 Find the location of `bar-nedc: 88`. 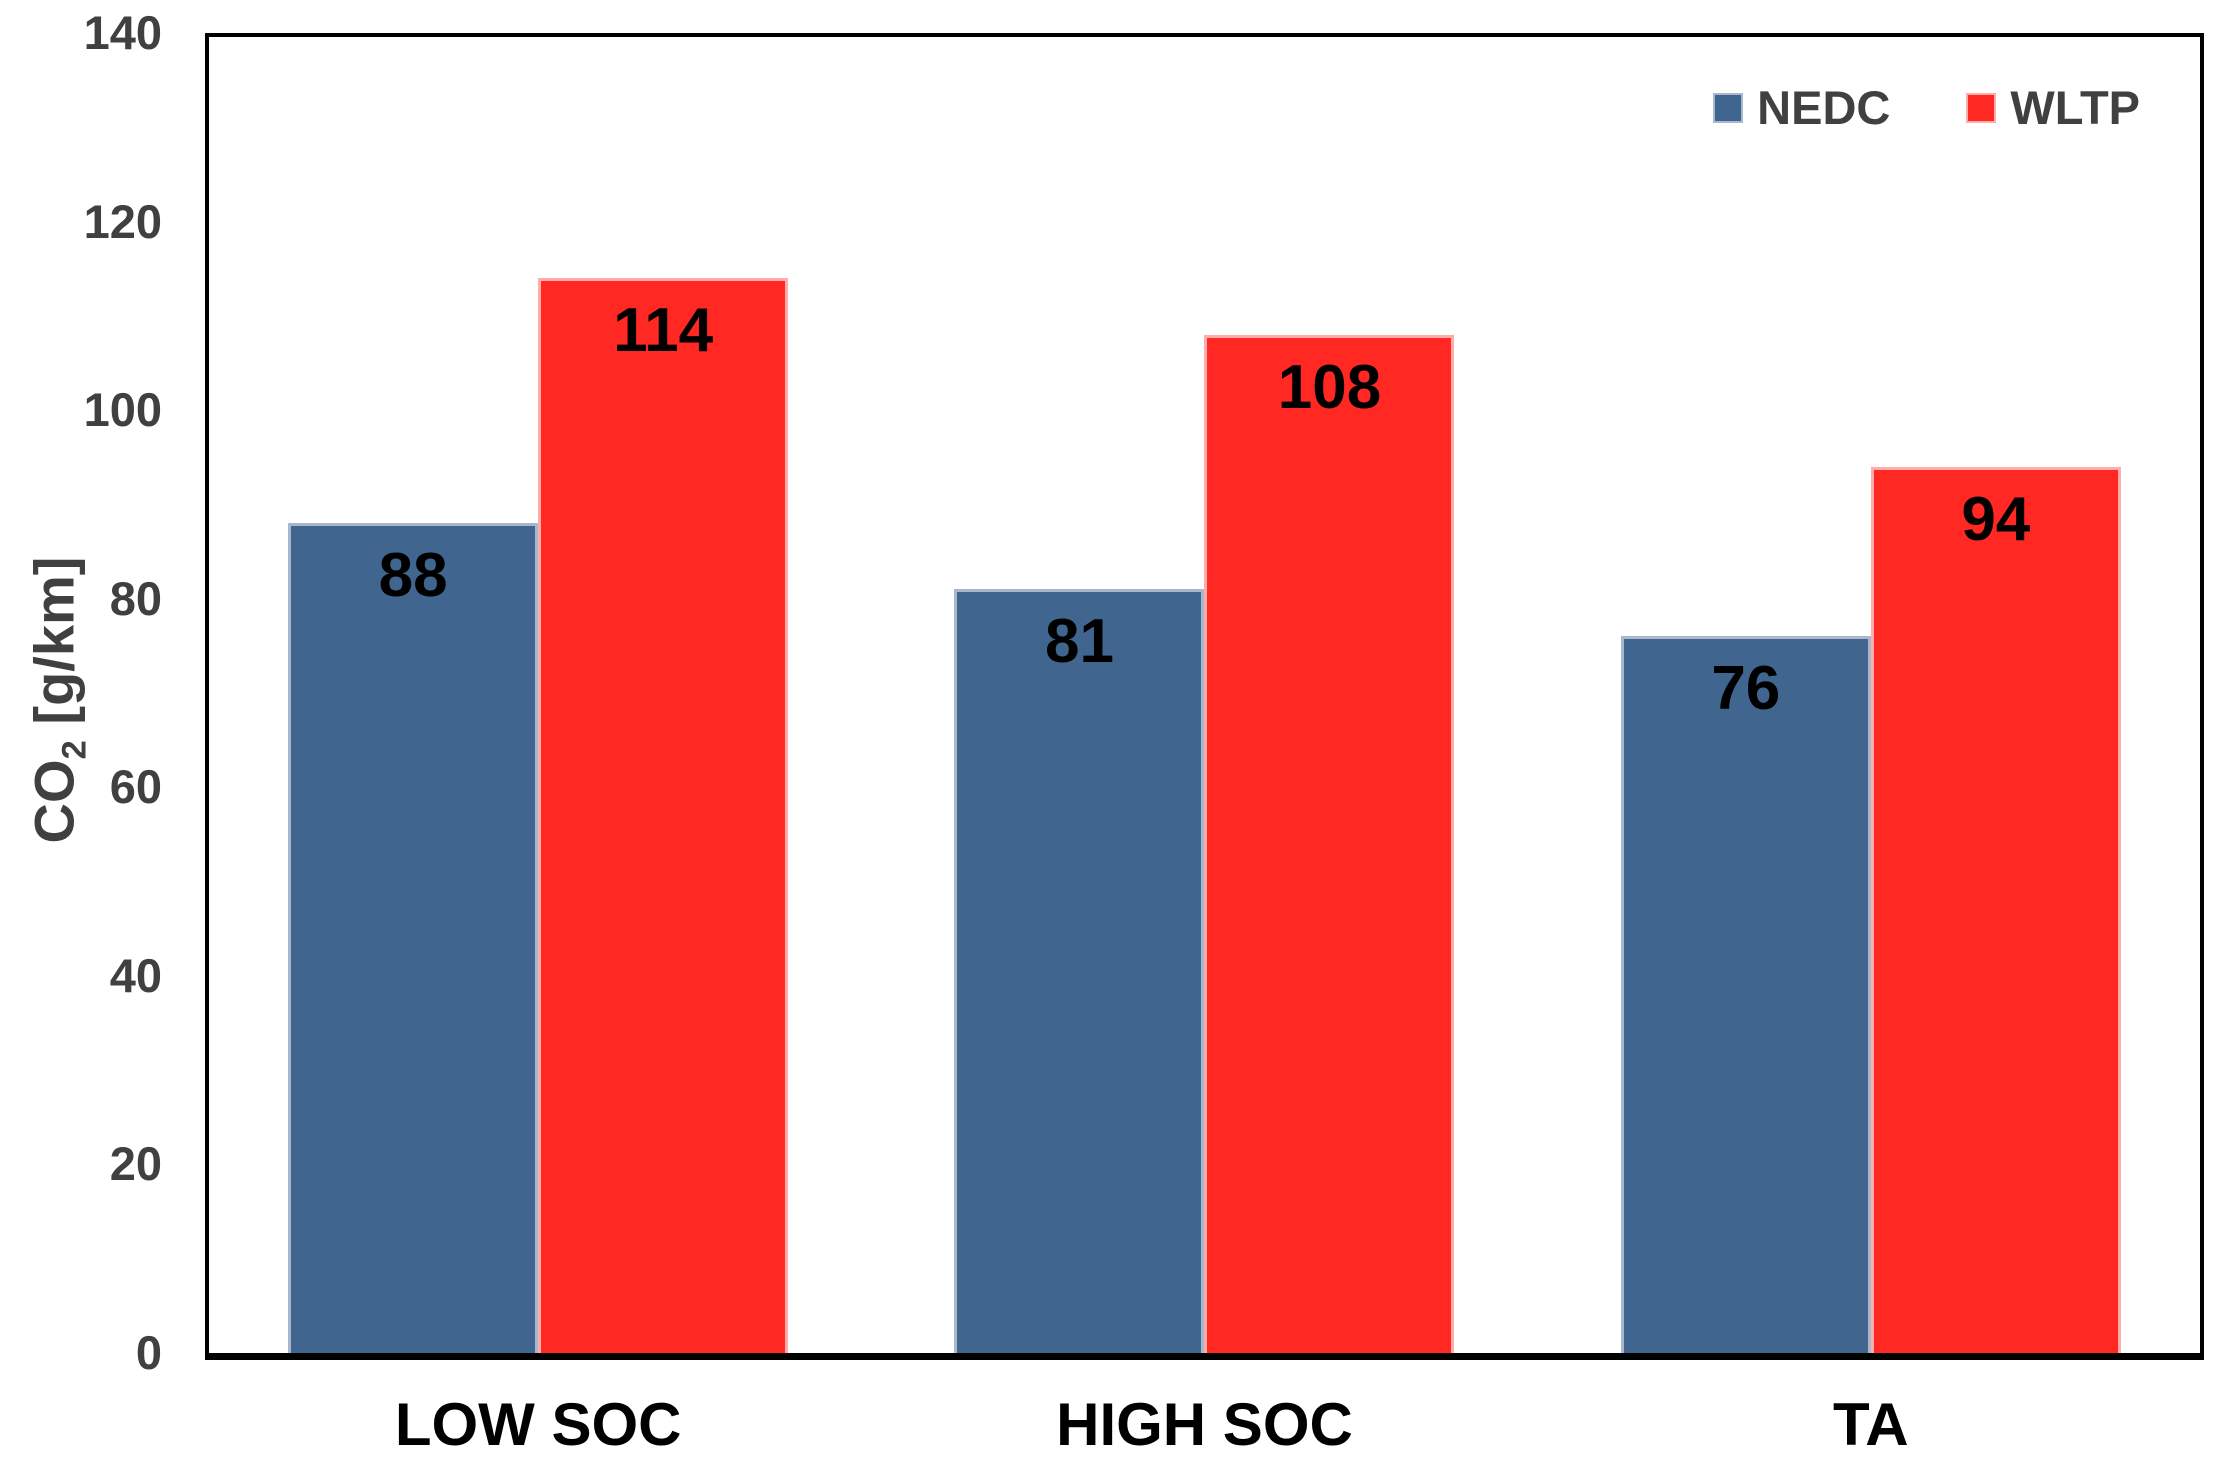

bar-nedc: 88 is located at coordinates (413, 938).